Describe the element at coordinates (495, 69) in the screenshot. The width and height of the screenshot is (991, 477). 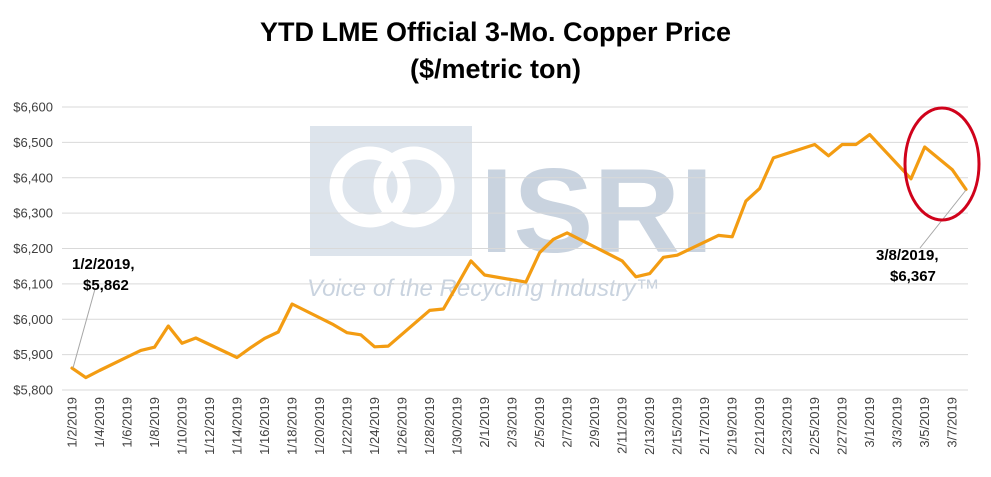
I see `chart-title-line-2: ($/metric ton)` at that location.